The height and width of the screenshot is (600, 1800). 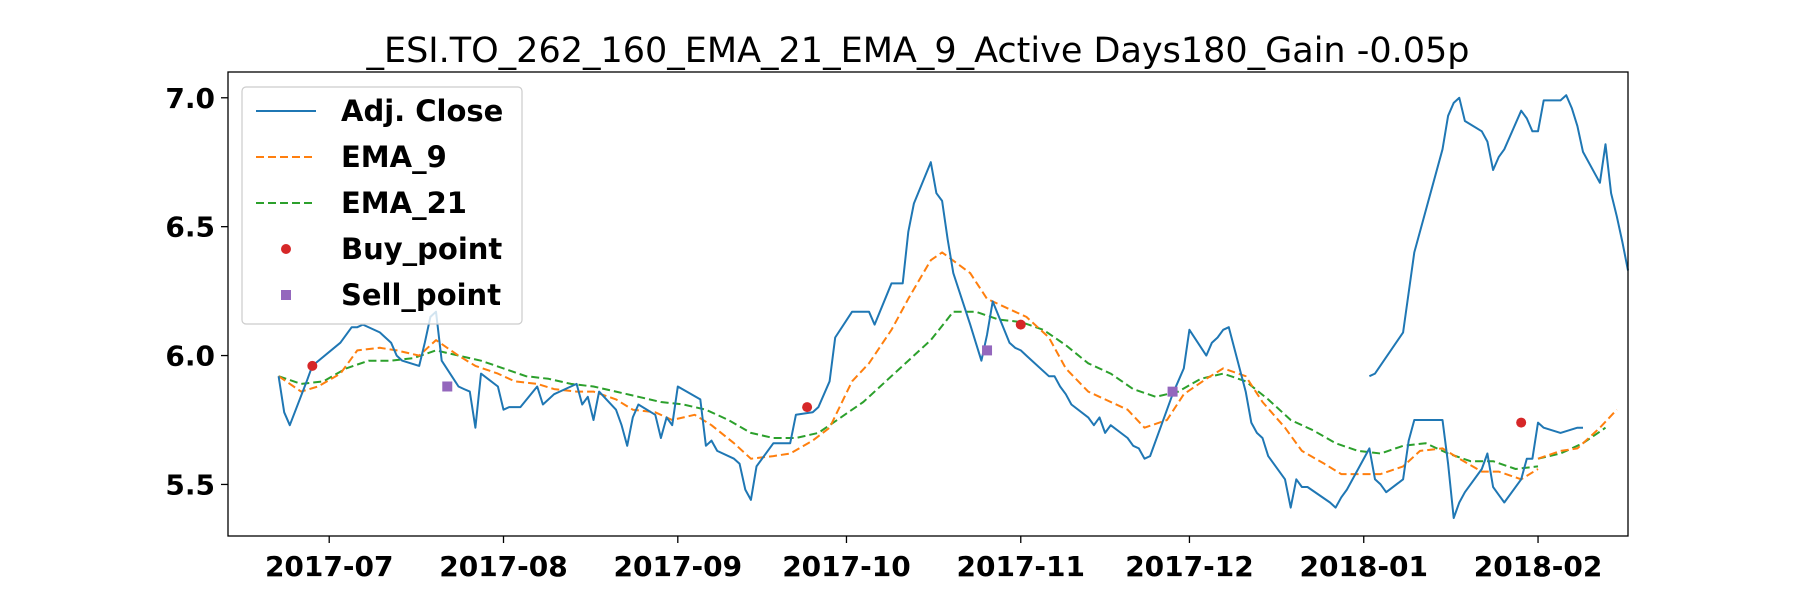 What do you see at coordinates (404, 203) in the screenshot?
I see `legend-label-ema-21: EMA_21` at bounding box center [404, 203].